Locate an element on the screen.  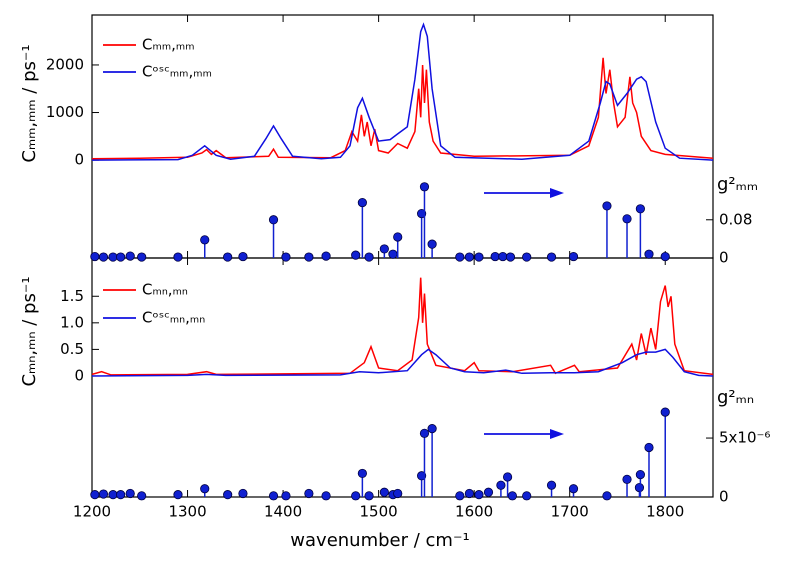
y-tick-label: 0.5 is located at coordinates (72, 349).